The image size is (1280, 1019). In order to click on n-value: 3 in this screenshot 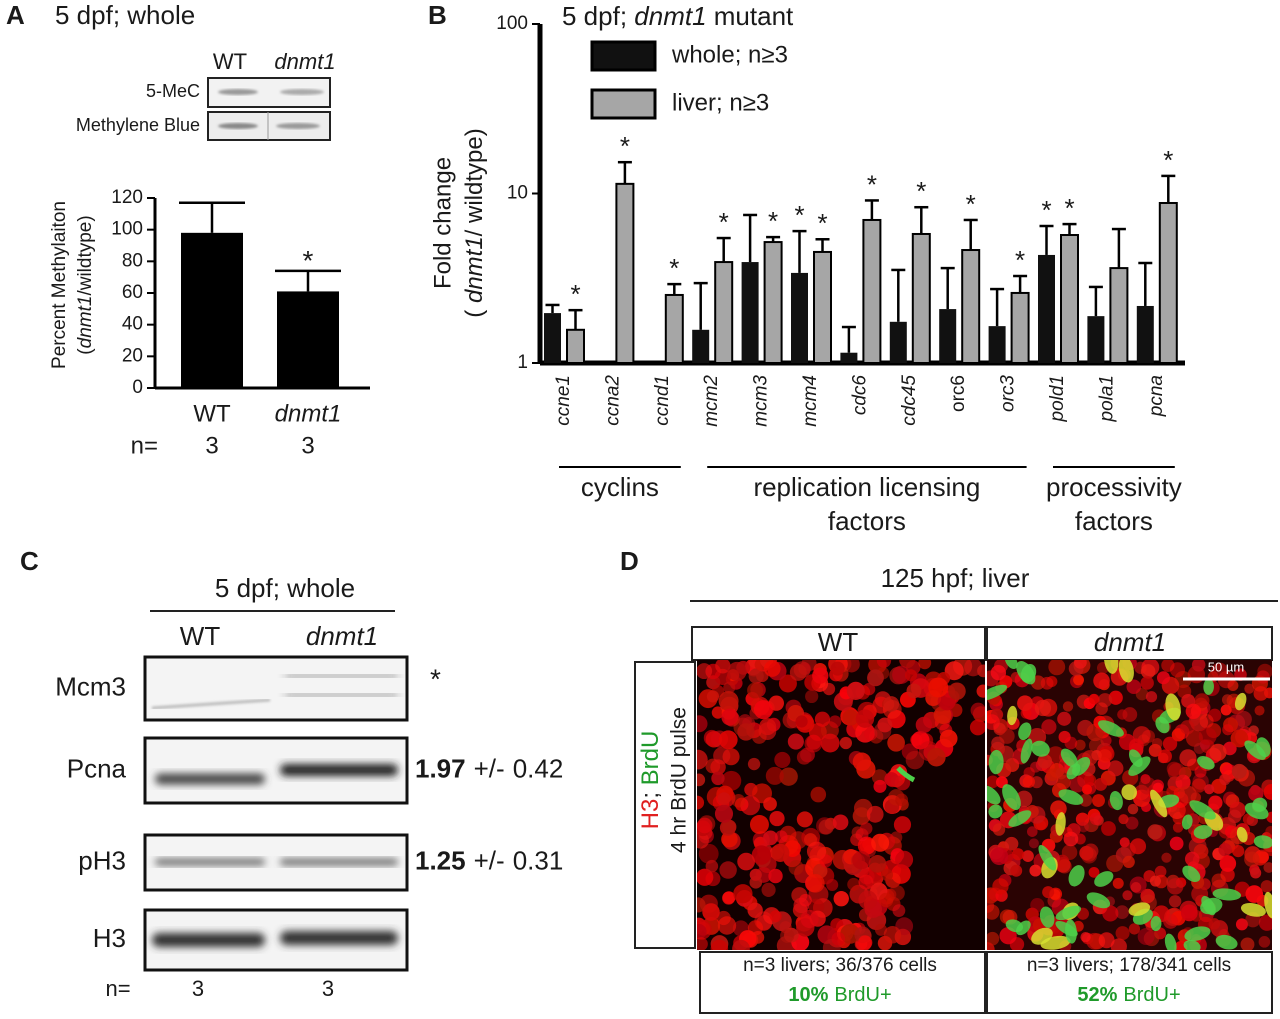, I will do `click(307, 445)`.